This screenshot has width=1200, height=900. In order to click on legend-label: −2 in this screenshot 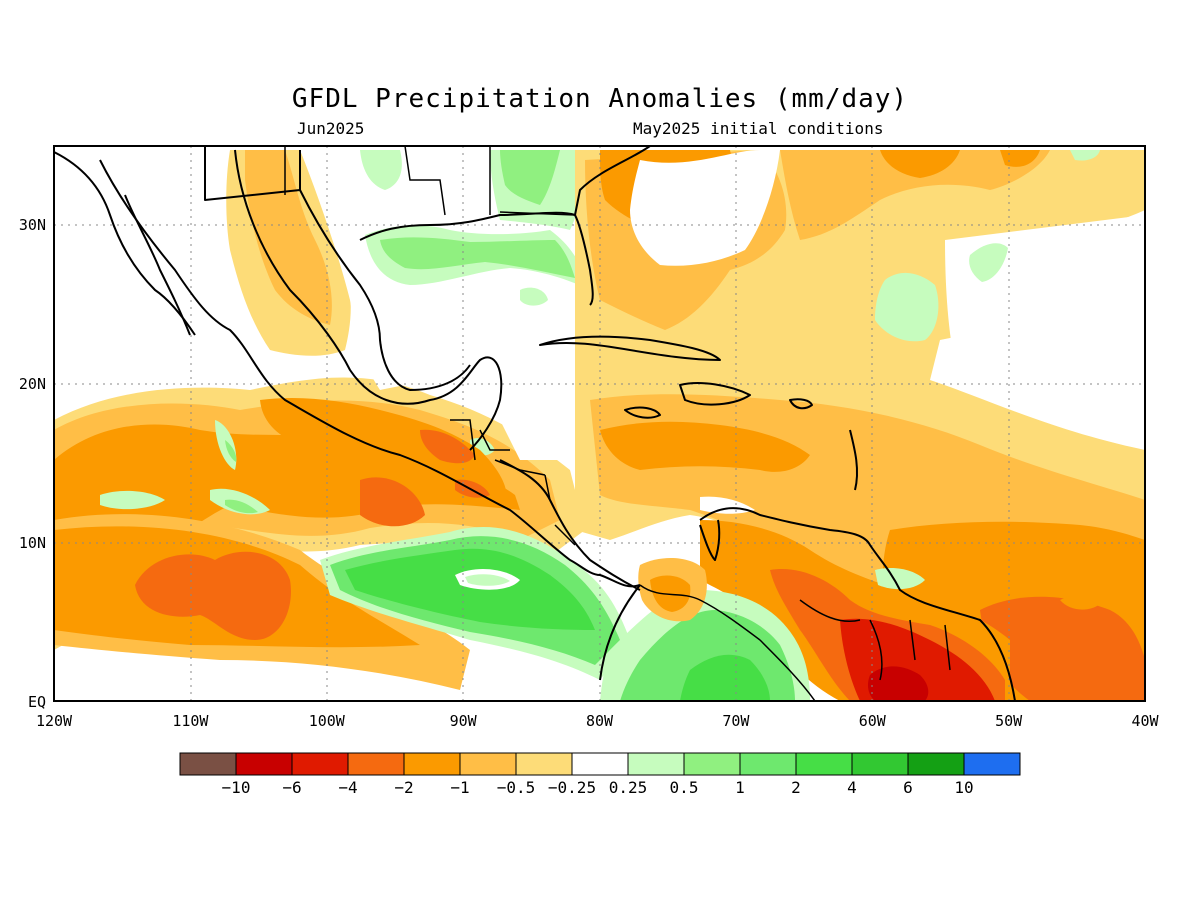, I will do `click(403, 787)`.